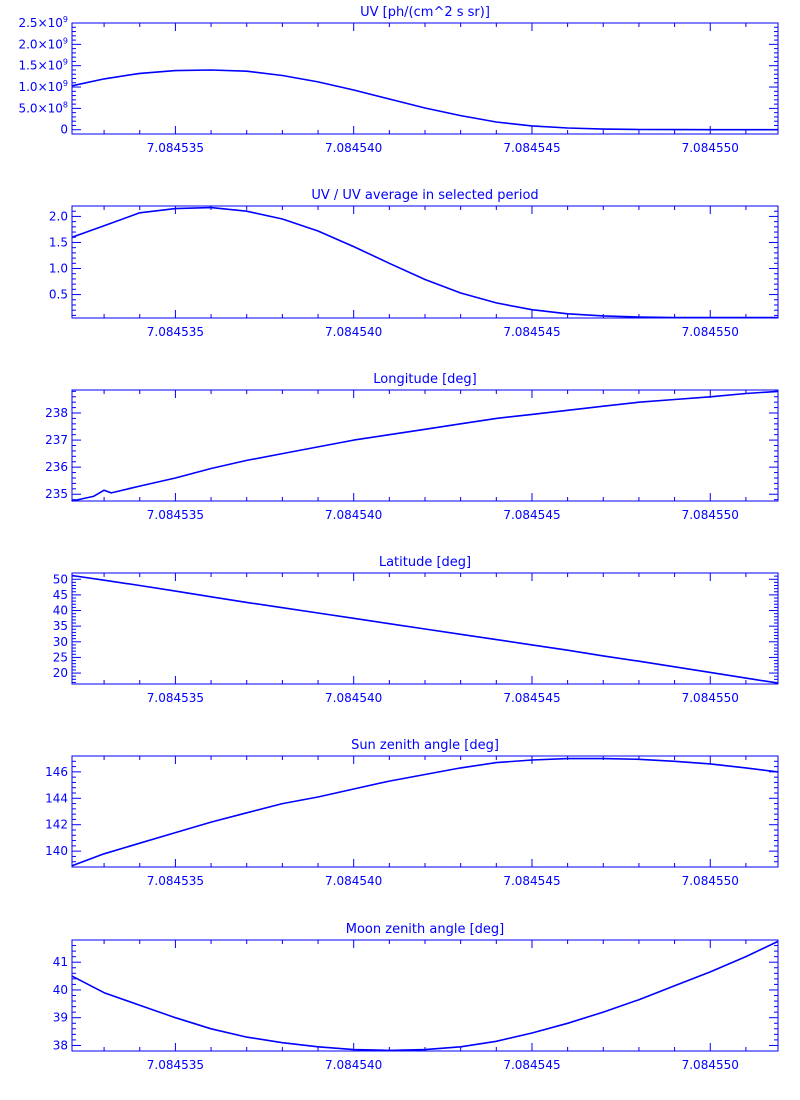 This screenshot has width=800, height=1100. Describe the element at coordinates (60, 1018) in the screenshot. I see `y-tick-label: 39` at that location.